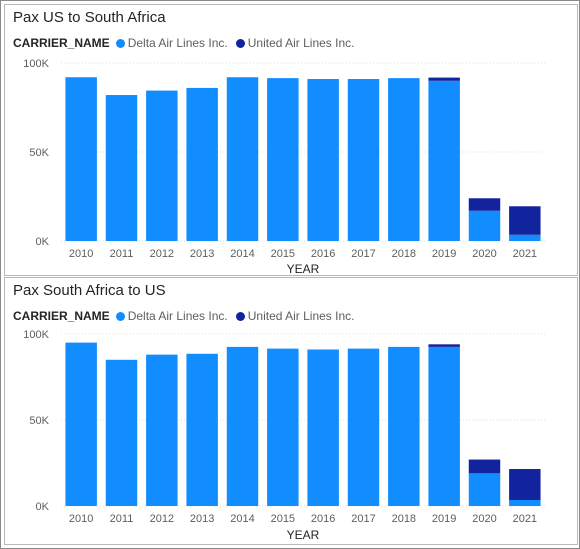 The width and height of the screenshot is (580, 549). What do you see at coordinates (89, 17) in the screenshot?
I see `chart-title: Pax US to South Africa` at bounding box center [89, 17].